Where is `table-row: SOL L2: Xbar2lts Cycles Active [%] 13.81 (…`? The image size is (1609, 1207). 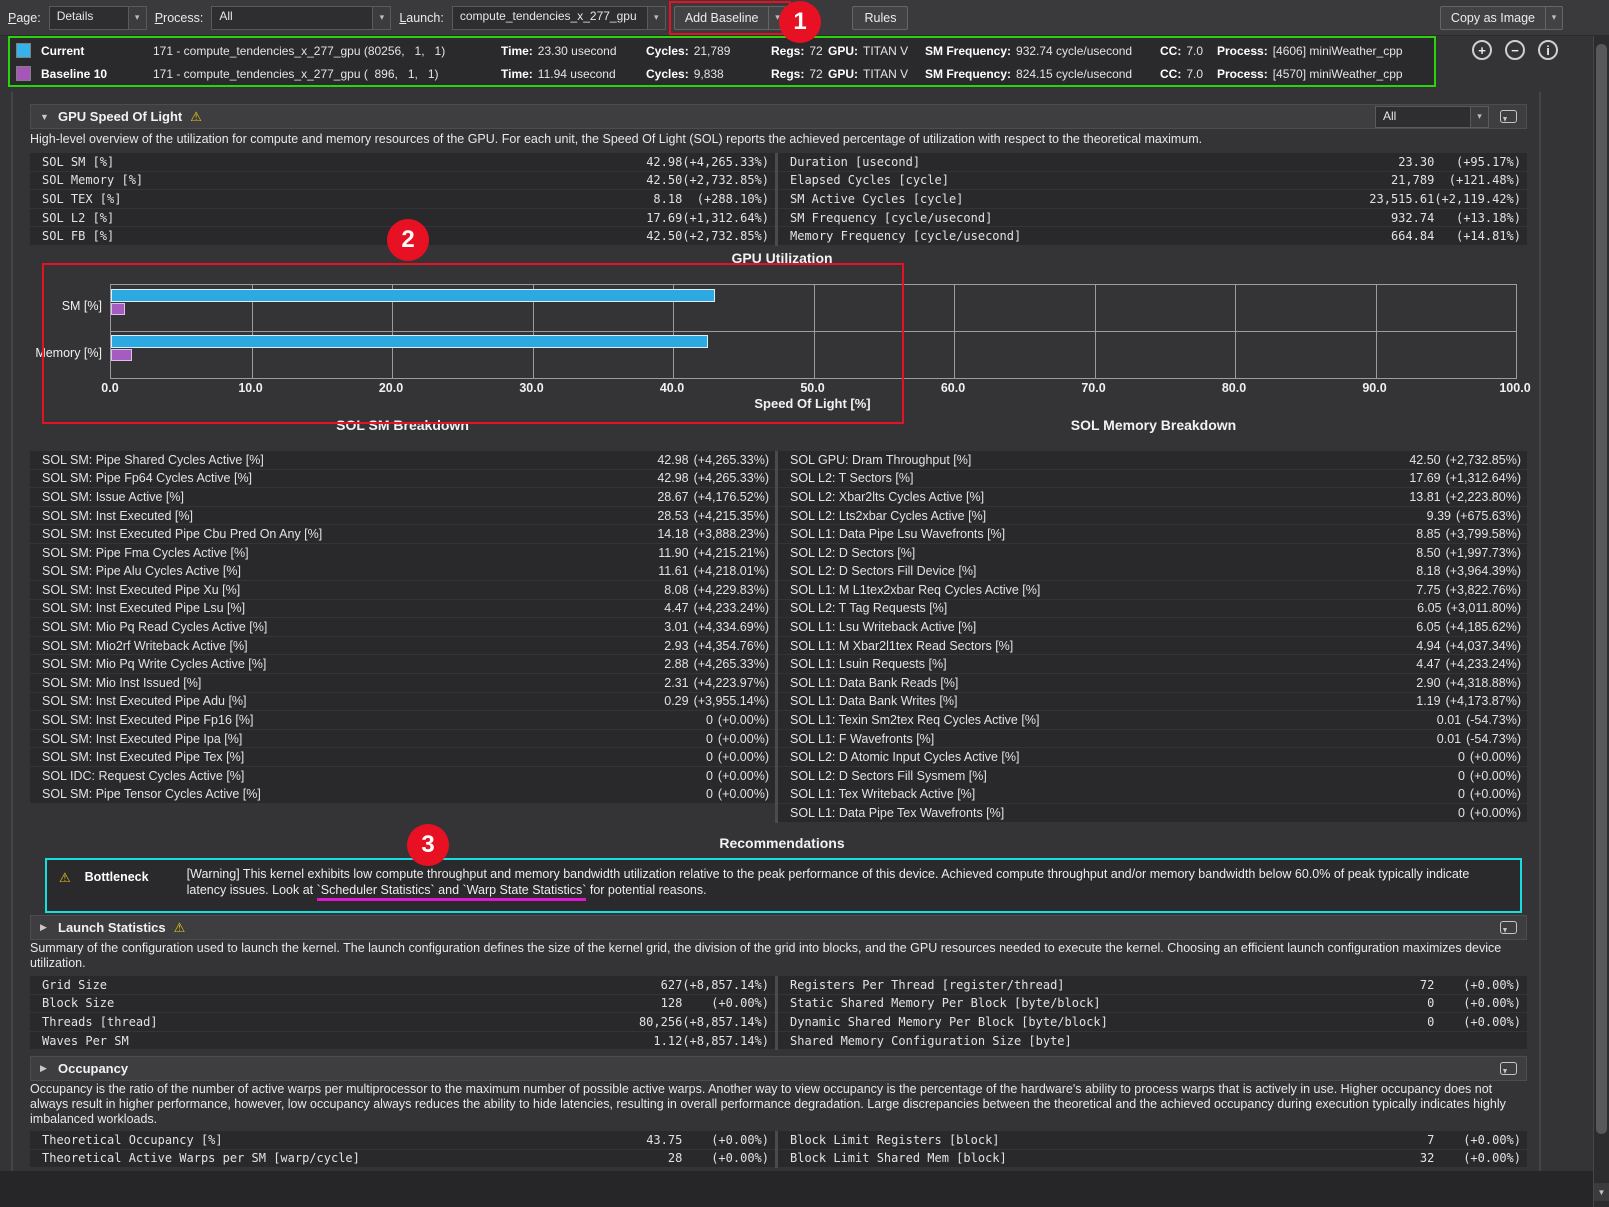 table-row: SOL L2: Xbar2lts Cycles Active [%] 13.81 (… is located at coordinates (1152, 497).